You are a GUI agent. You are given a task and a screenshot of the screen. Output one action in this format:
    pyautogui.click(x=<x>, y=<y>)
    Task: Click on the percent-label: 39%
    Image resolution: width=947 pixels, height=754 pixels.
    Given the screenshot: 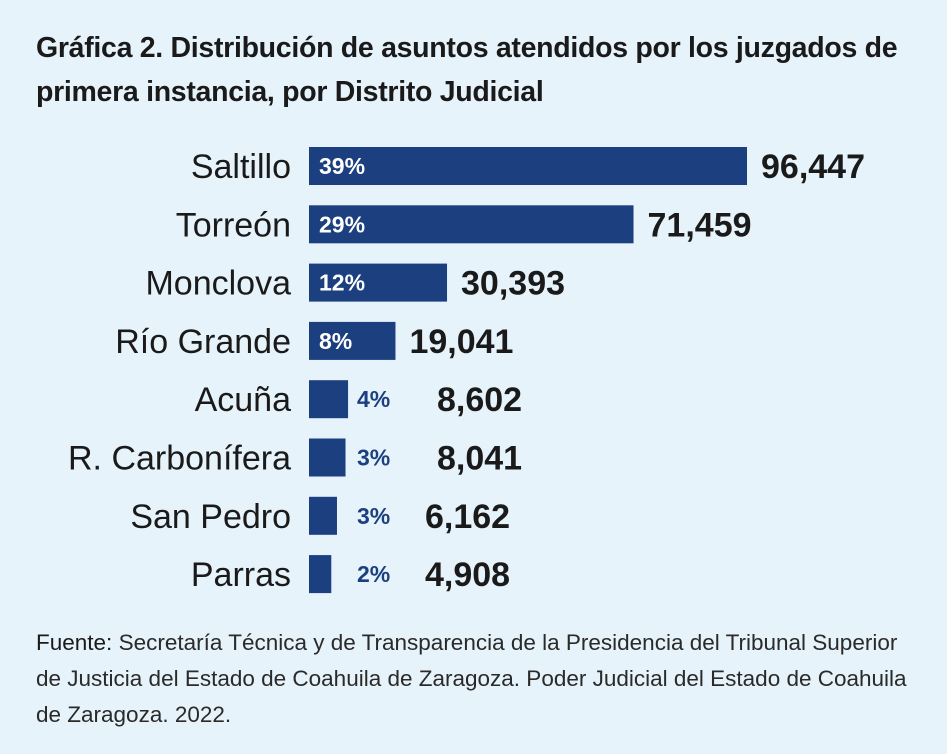 What is the action you would take?
    pyautogui.click(x=342, y=166)
    